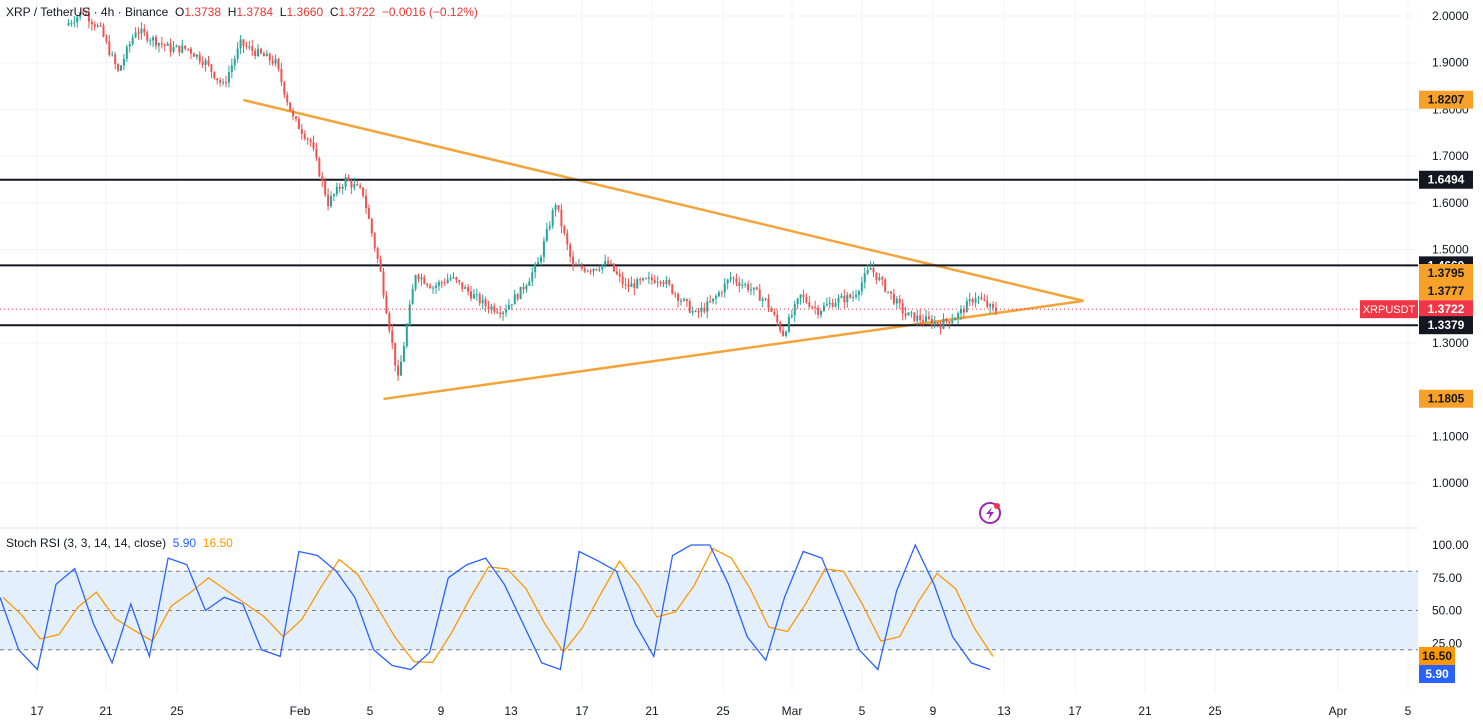  What do you see at coordinates (106, 711) in the screenshot?
I see `time-tick-label: 21` at bounding box center [106, 711].